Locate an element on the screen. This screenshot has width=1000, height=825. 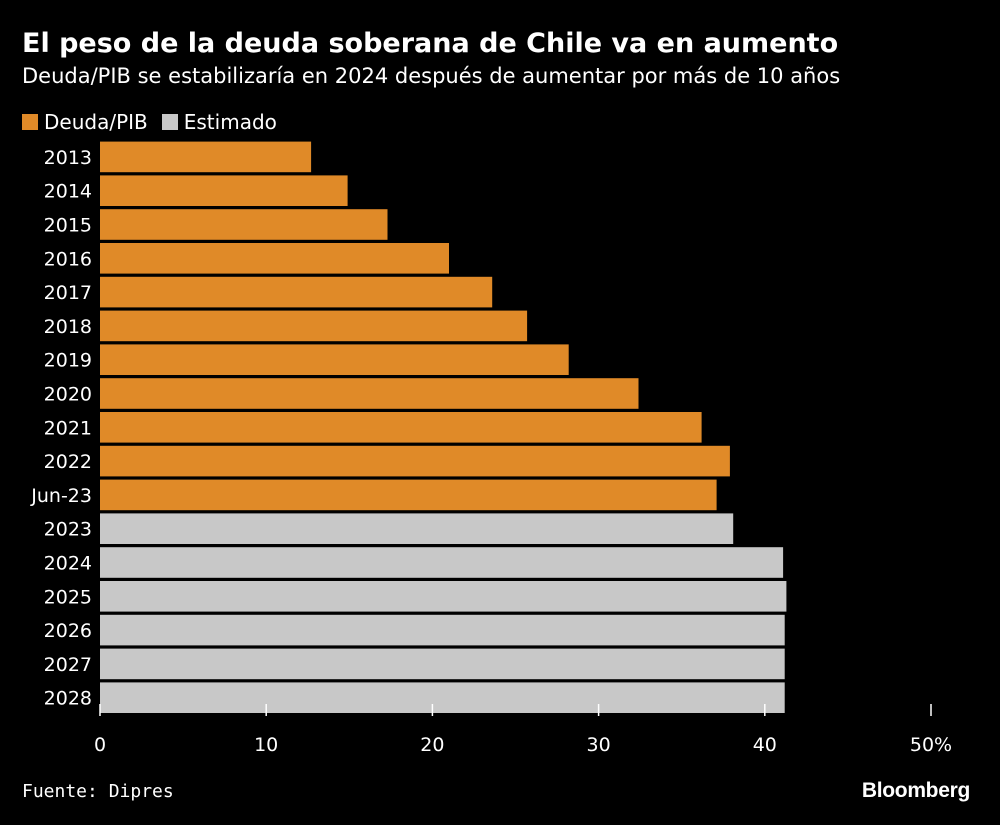
bar-2021 is located at coordinates (401, 427).